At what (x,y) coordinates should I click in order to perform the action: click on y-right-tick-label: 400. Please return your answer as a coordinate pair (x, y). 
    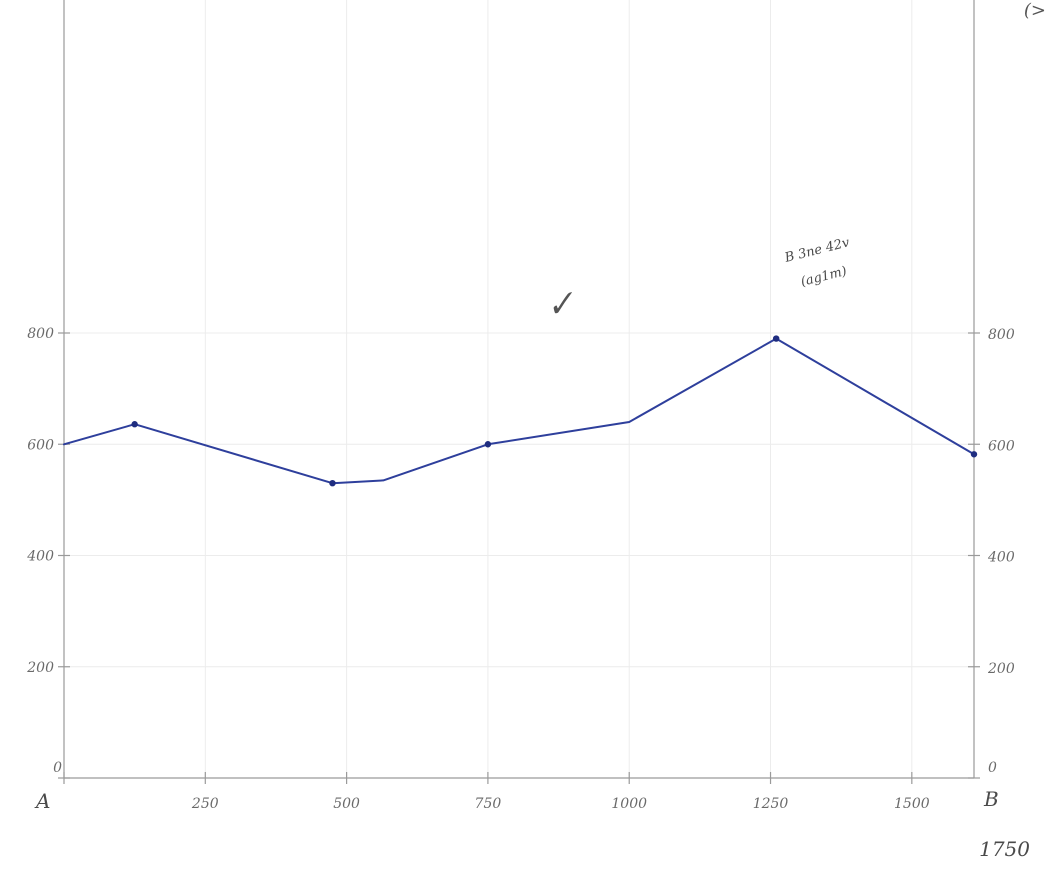
    Looking at the image, I should click on (1001, 558).